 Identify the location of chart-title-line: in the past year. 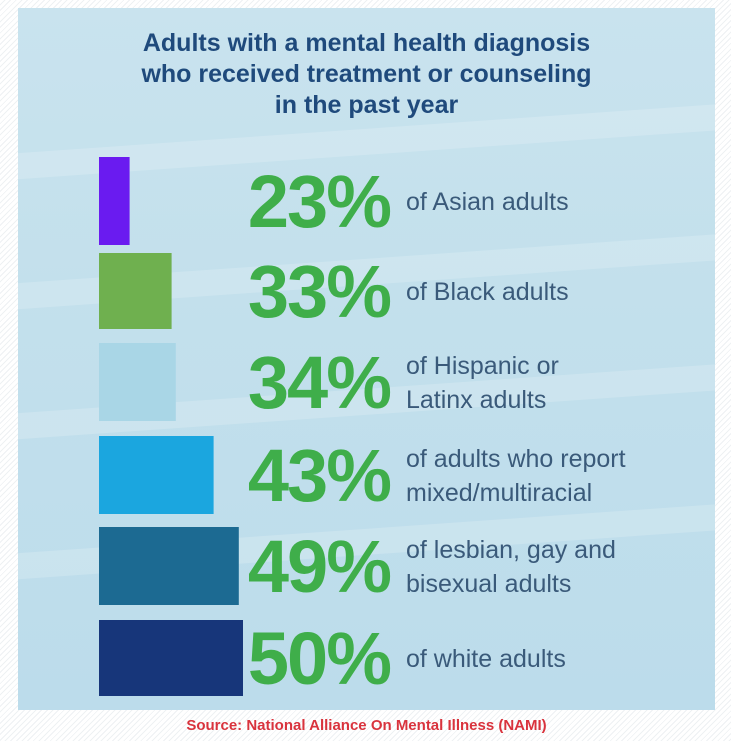
(366, 105).